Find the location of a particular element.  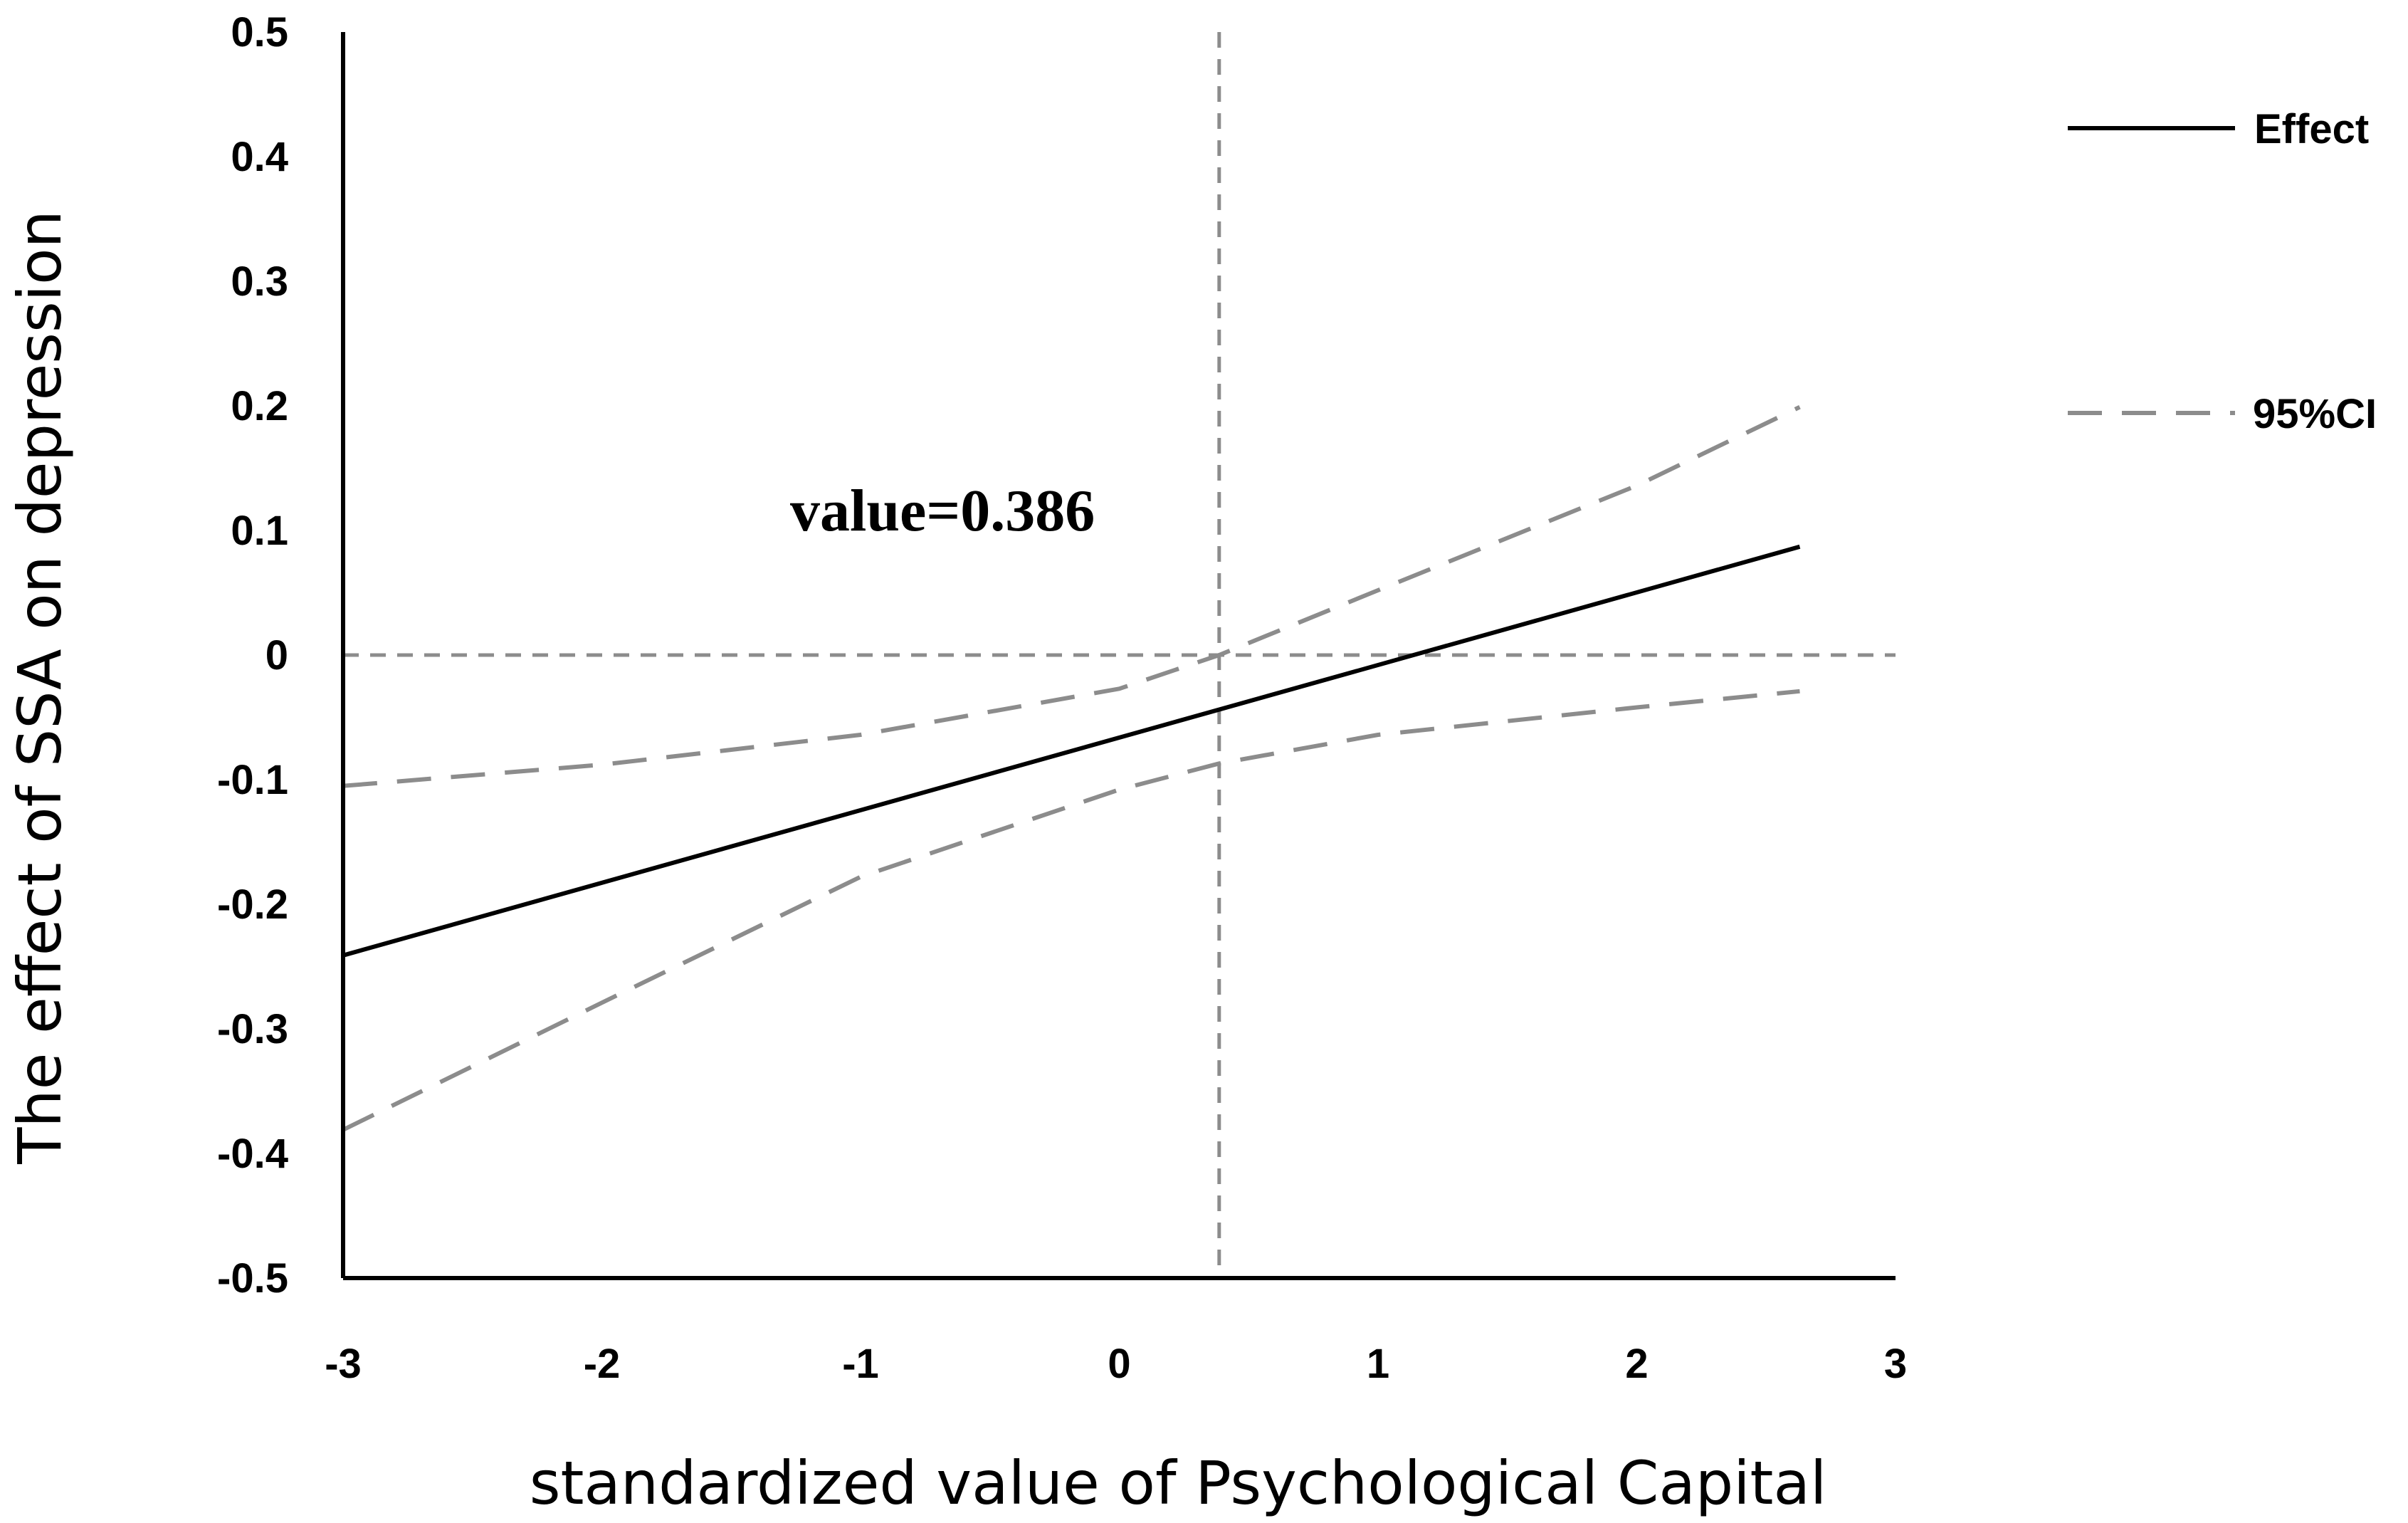

x-tick-label: 1 is located at coordinates (1378, 1364).